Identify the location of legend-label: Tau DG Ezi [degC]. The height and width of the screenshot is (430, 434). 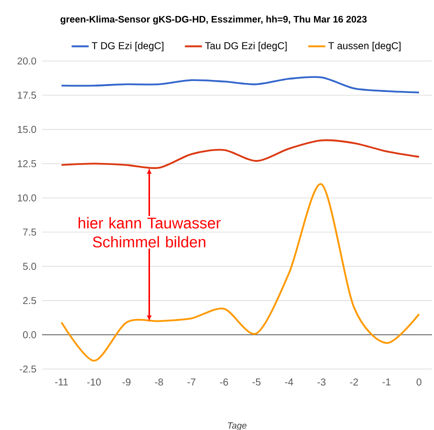
(246, 47).